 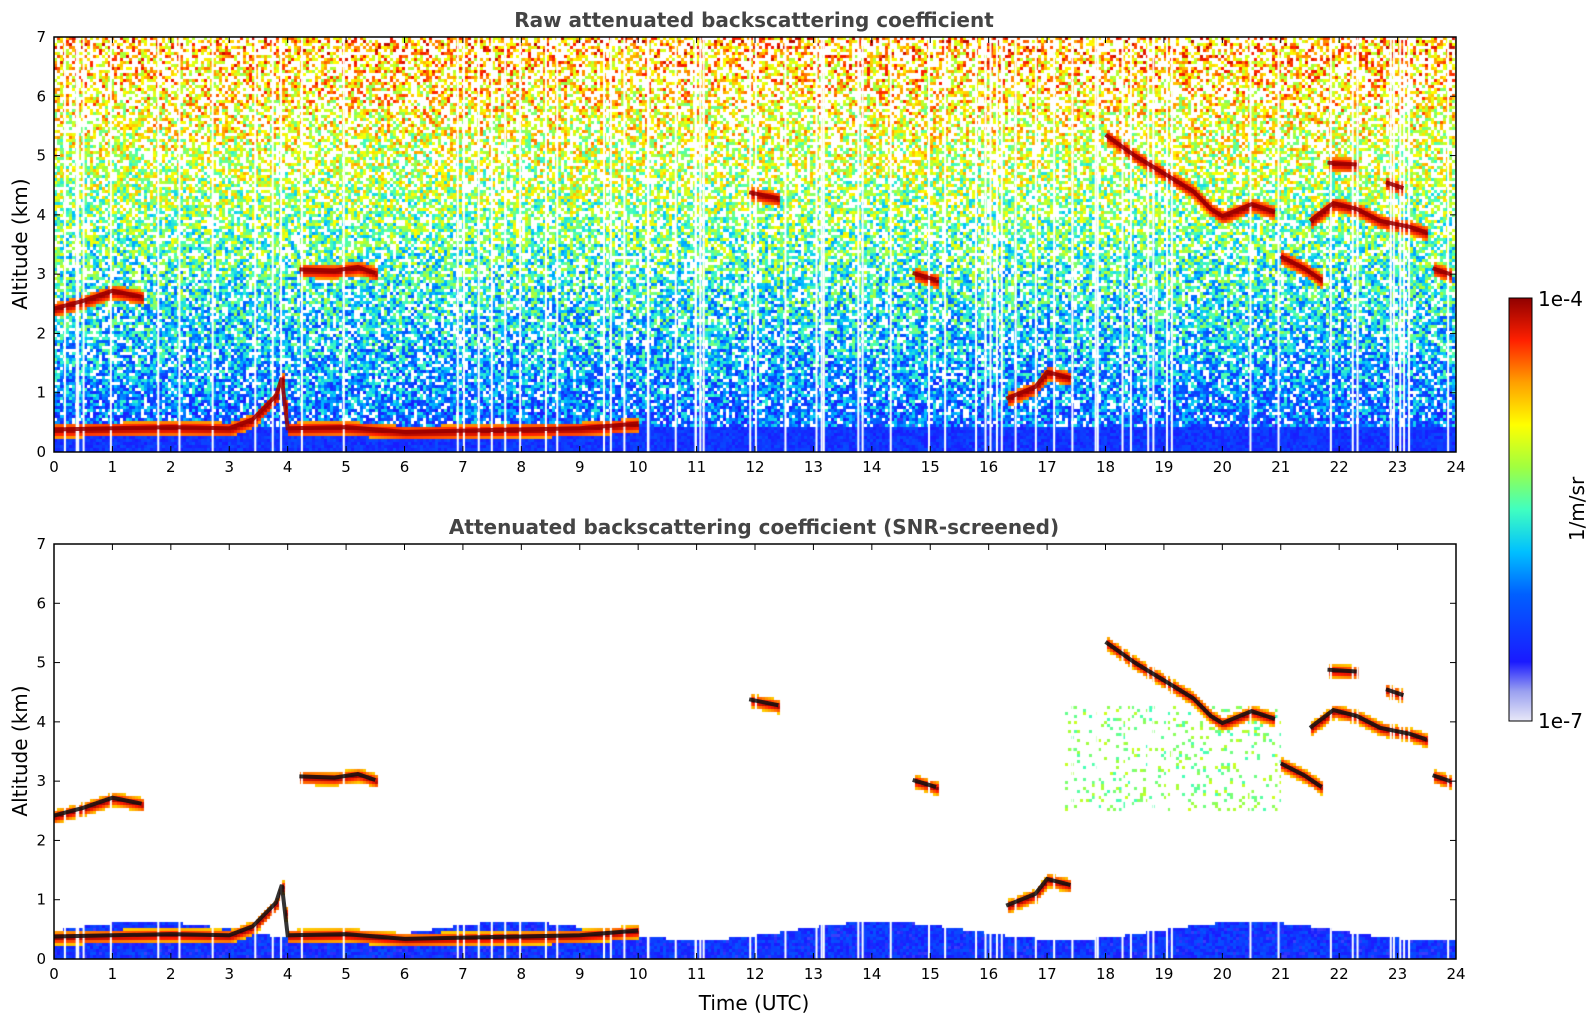 What do you see at coordinates (113, 974) in the screenshot?
I see `bottom-x-tick-label: 1` at bounding box center [113, 974].